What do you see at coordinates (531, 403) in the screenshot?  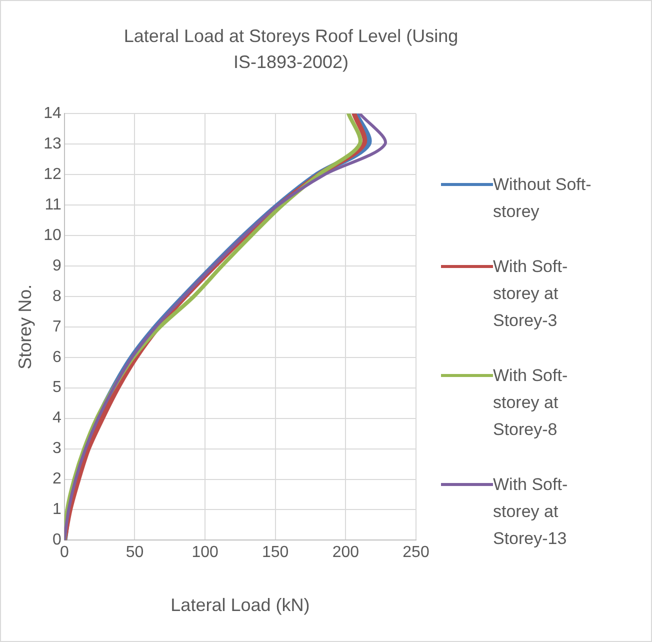 I see `legend-label: With Soft-storey at Storey-8` at bounding box center [531, 403].